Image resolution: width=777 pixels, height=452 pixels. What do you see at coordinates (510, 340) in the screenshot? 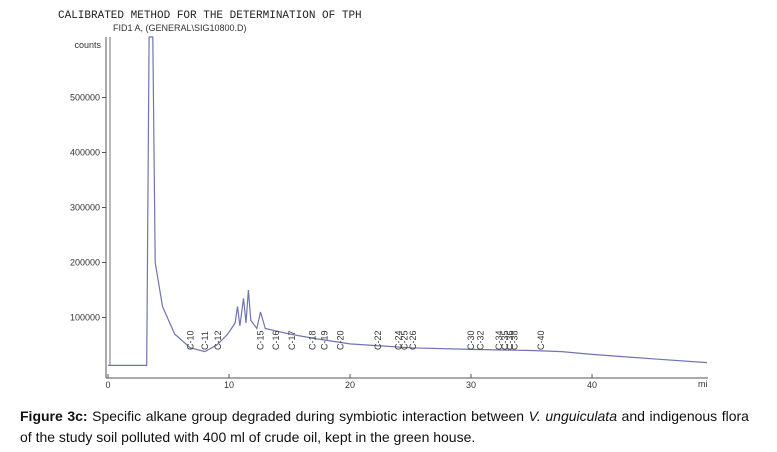
I see `peak-label: C-36` at bounding box center [510, 340].